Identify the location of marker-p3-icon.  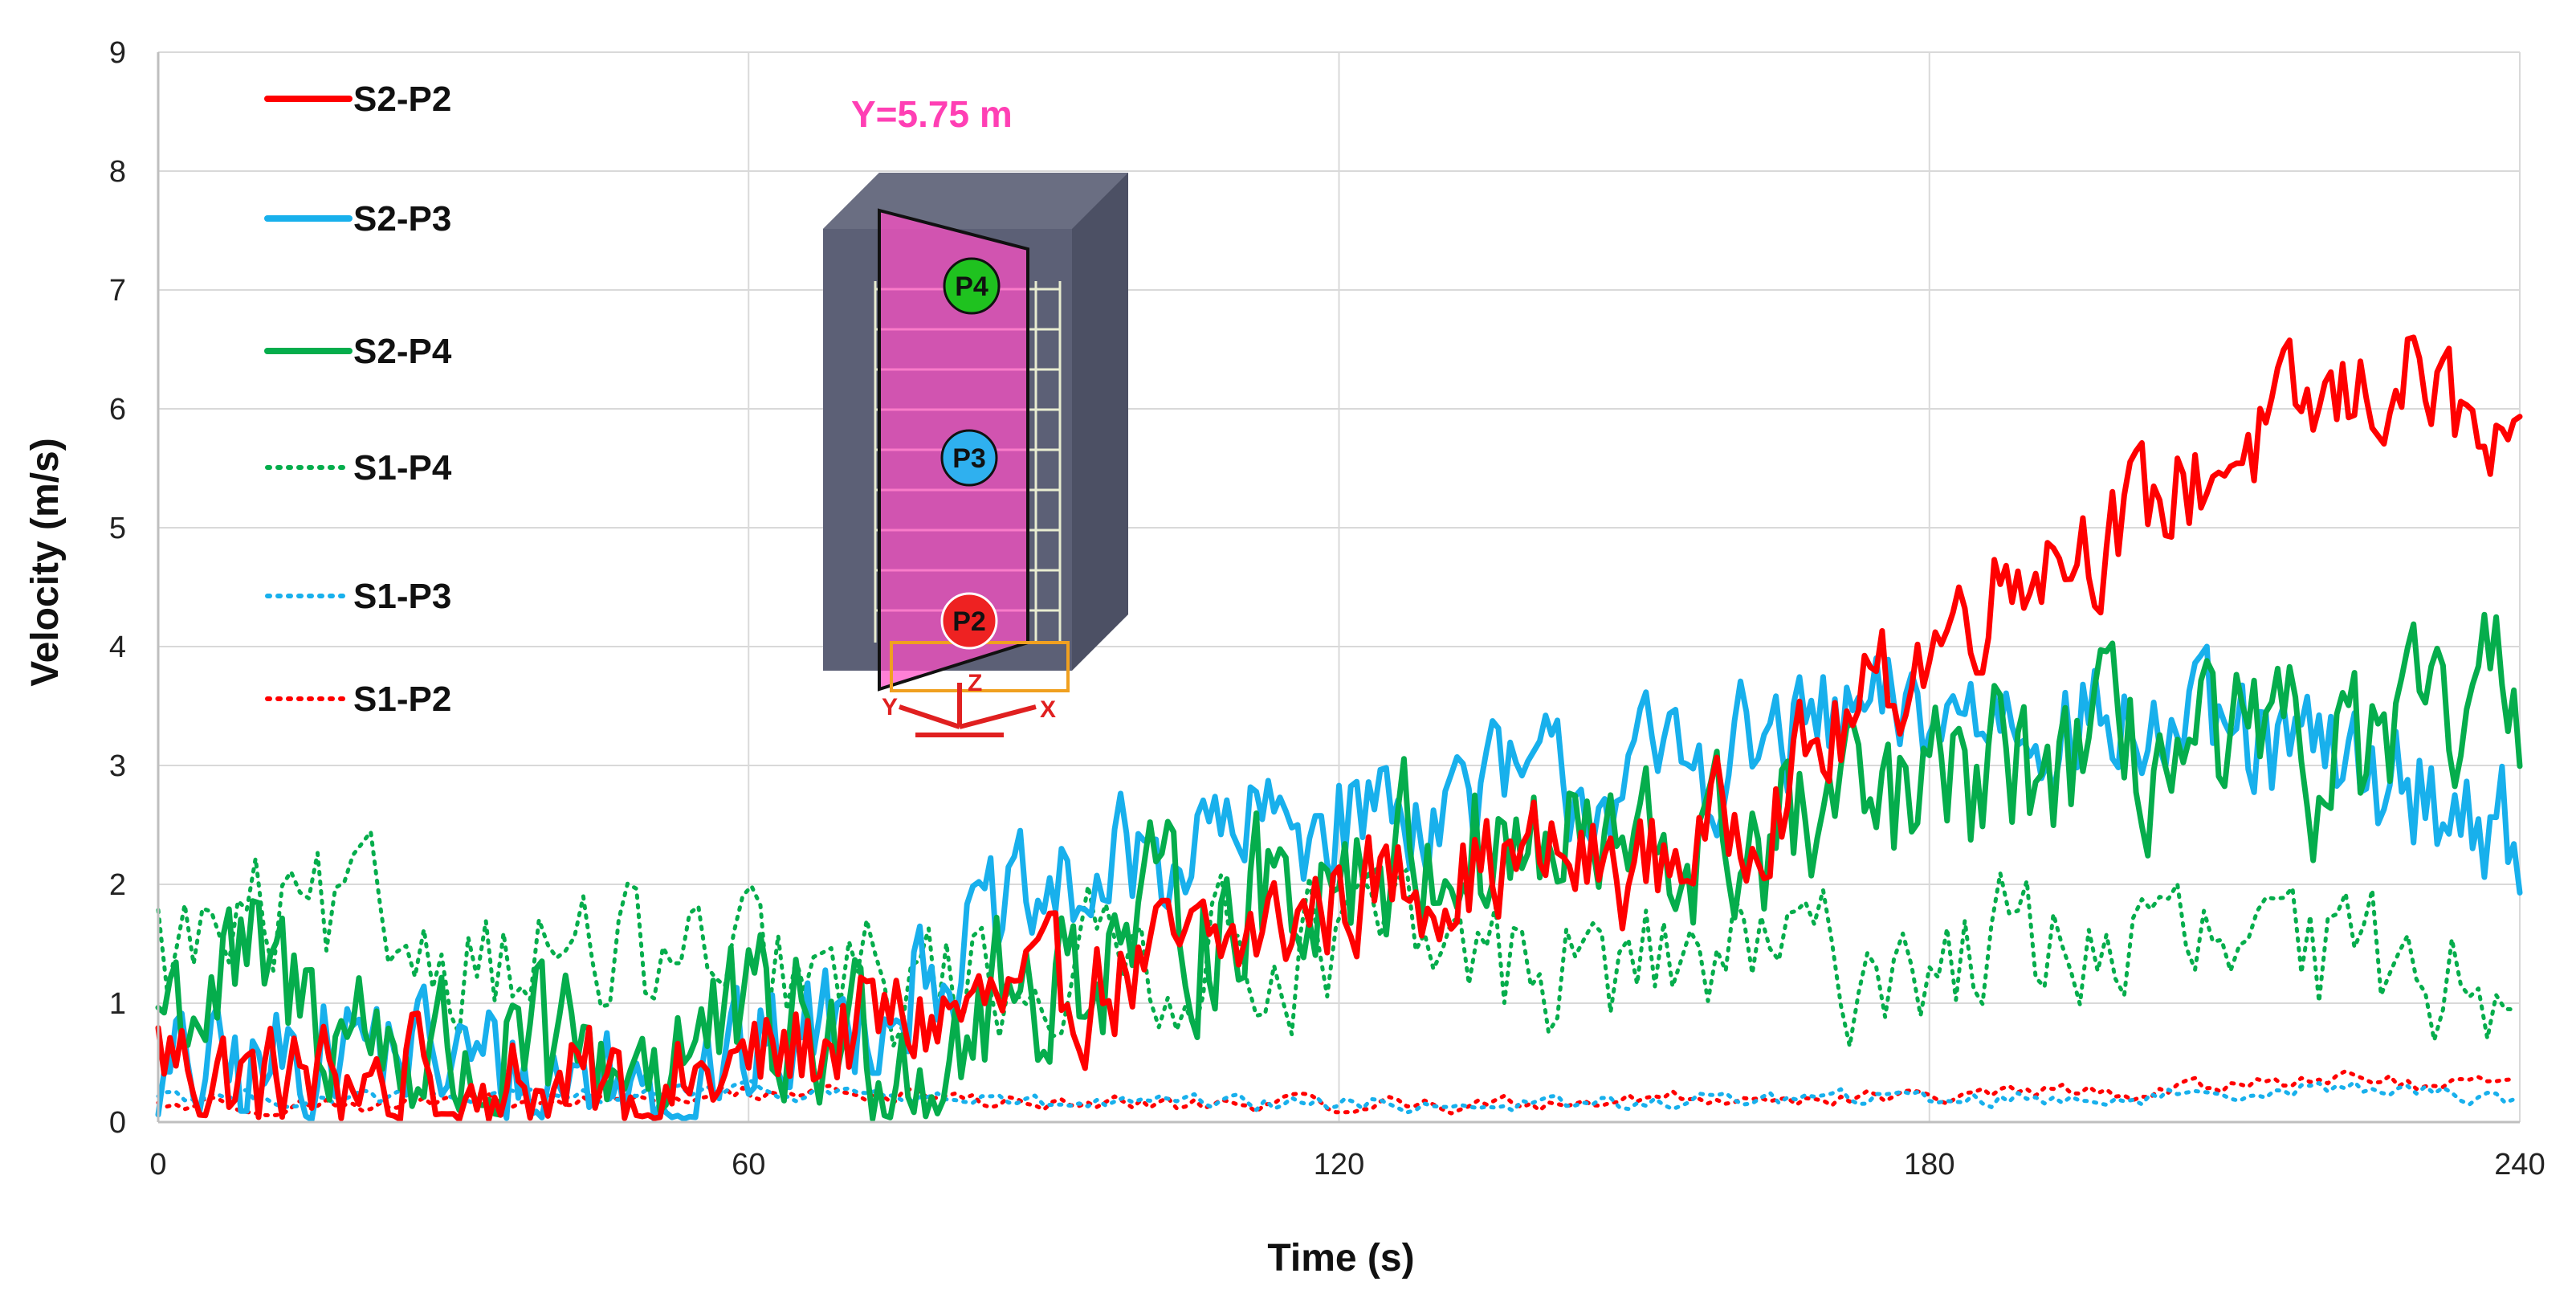
(969, 458).